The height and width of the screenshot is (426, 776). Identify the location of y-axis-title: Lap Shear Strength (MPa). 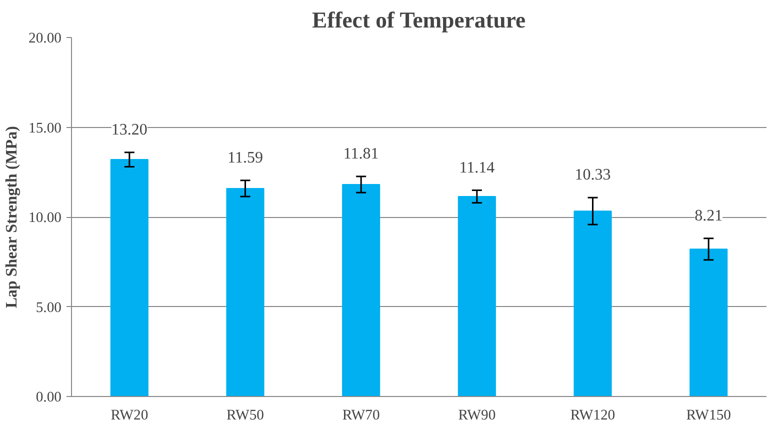
(12, 217).